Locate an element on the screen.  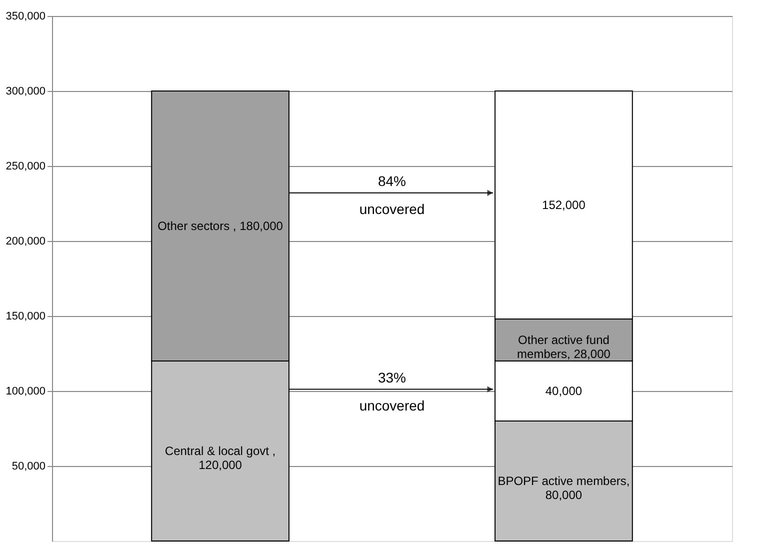
y-tick-label: 250,000 is located at coordinates (26, 166).